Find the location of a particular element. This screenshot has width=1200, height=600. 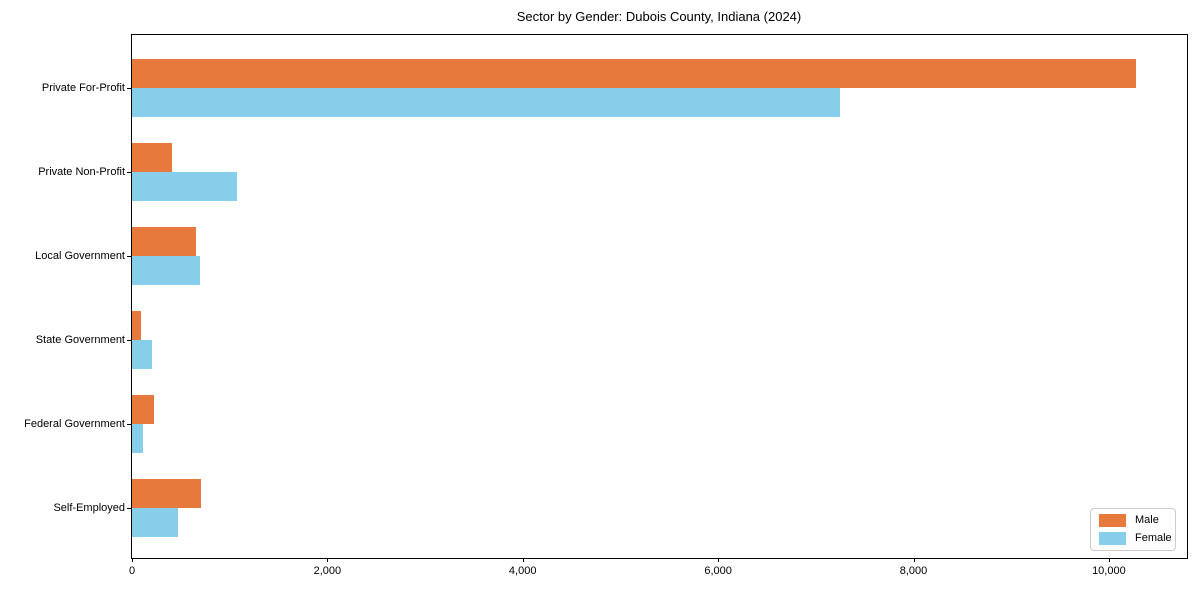

legend-entry-male: Male is located at coordinates (1133, 520).